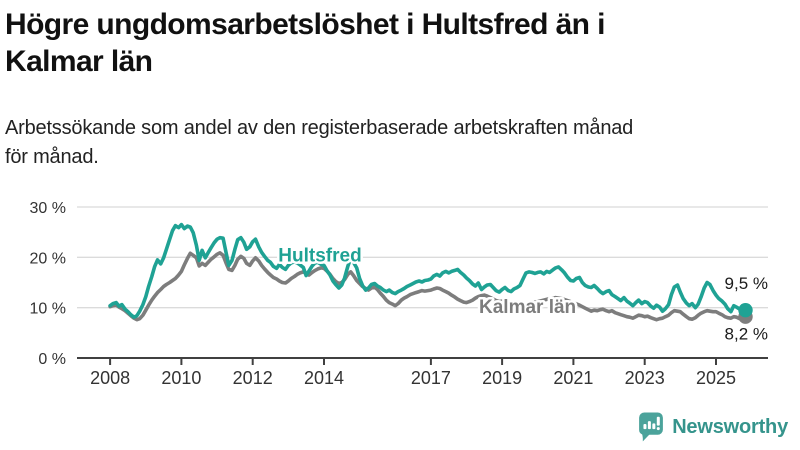 The width and height of the screenshot is (800, 450). Describe the element at coordinates (431, 378) in the screenshot. I see `x-tick-label: 2017` at that location.